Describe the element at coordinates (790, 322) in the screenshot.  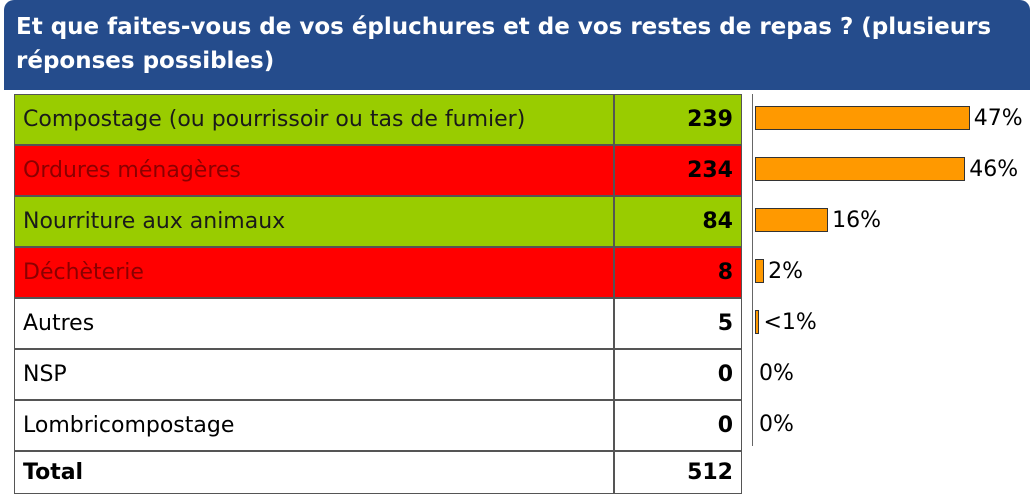
I see `percent-label: <1%` at that location.